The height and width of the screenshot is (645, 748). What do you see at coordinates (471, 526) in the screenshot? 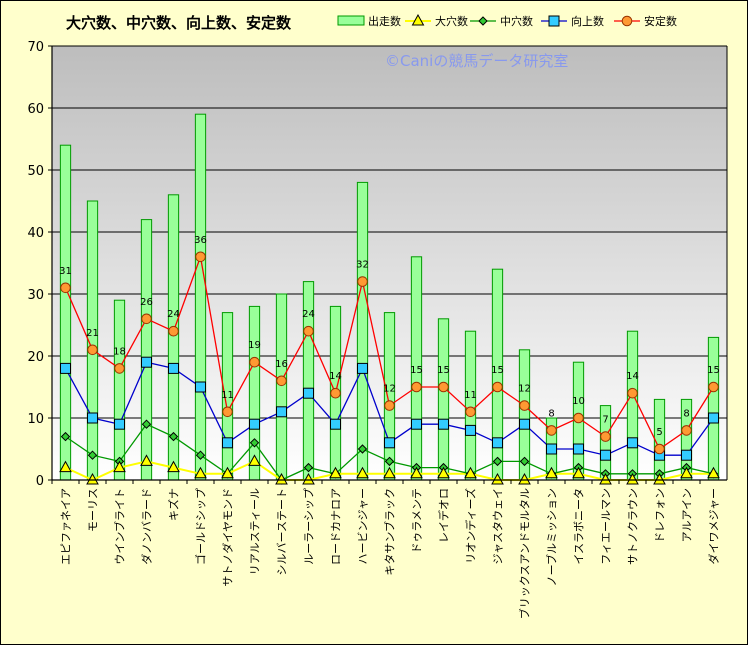
I see `x-tick-label: リオンディーズ` at bounding box center [471, 526].